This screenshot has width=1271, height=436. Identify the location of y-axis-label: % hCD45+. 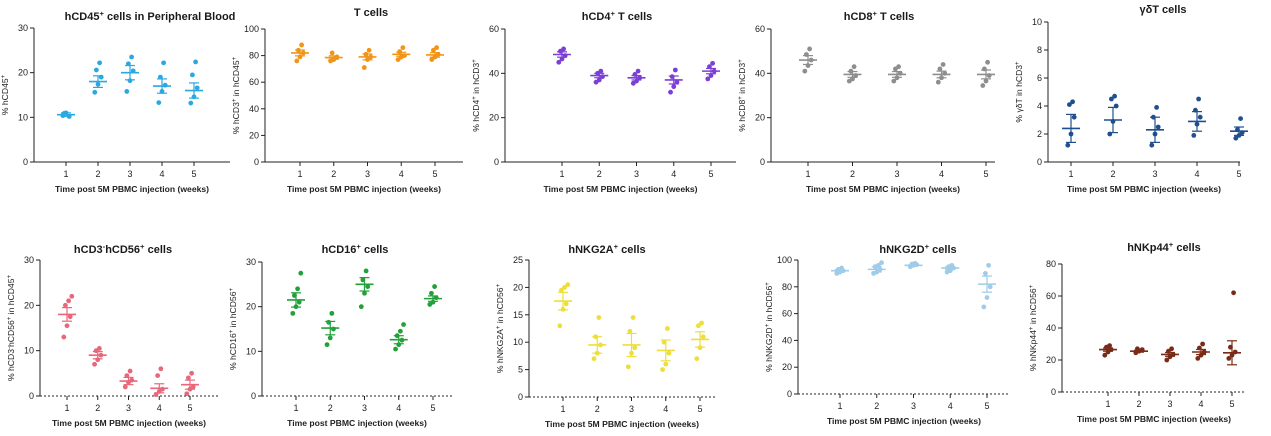
(5, 94).